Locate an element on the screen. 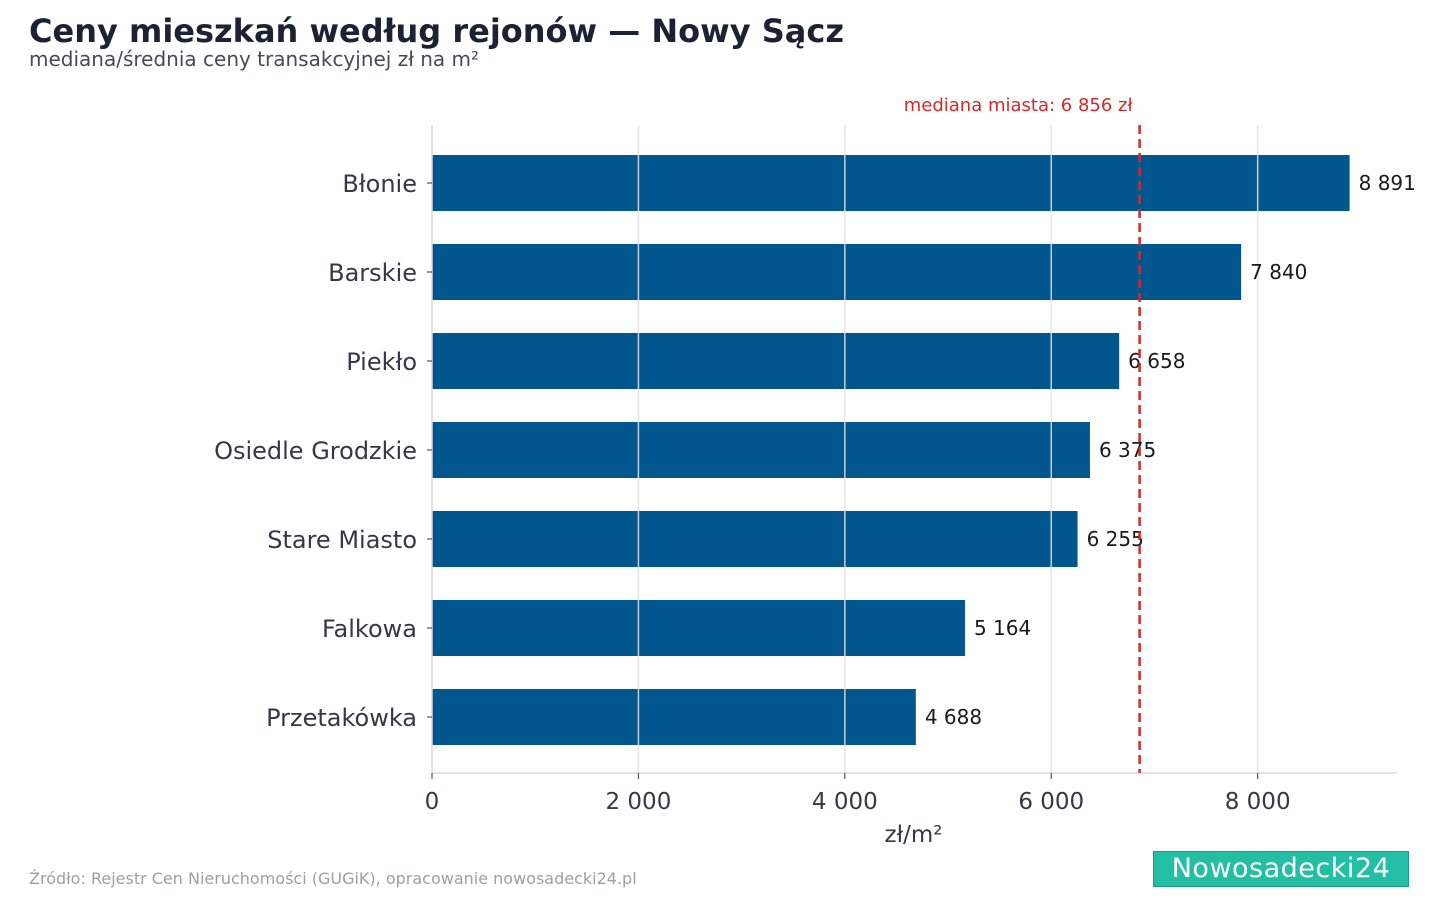  category-label: Falkowa is located at coordinates (369, 629).